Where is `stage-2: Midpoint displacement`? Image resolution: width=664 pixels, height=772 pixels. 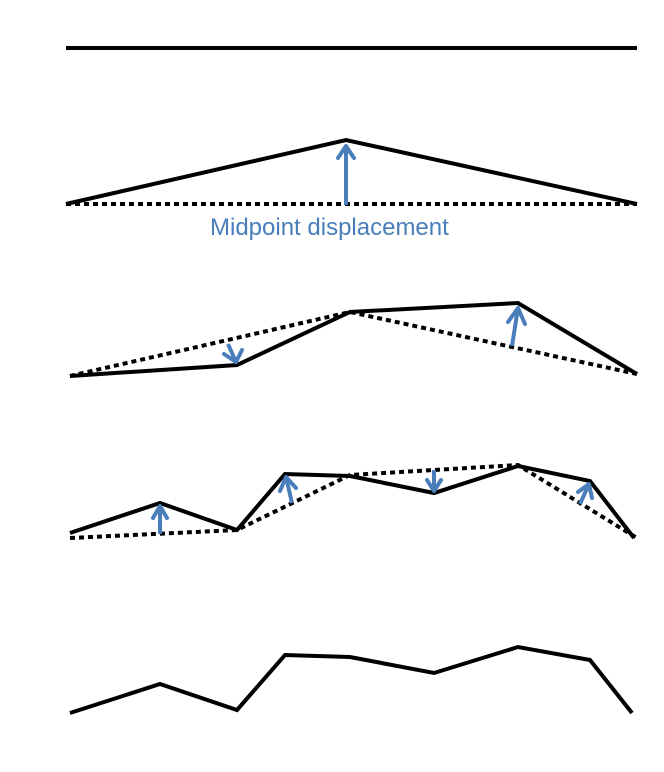 stage-2: Midpoint displacement is located at coordinates (351, 189).